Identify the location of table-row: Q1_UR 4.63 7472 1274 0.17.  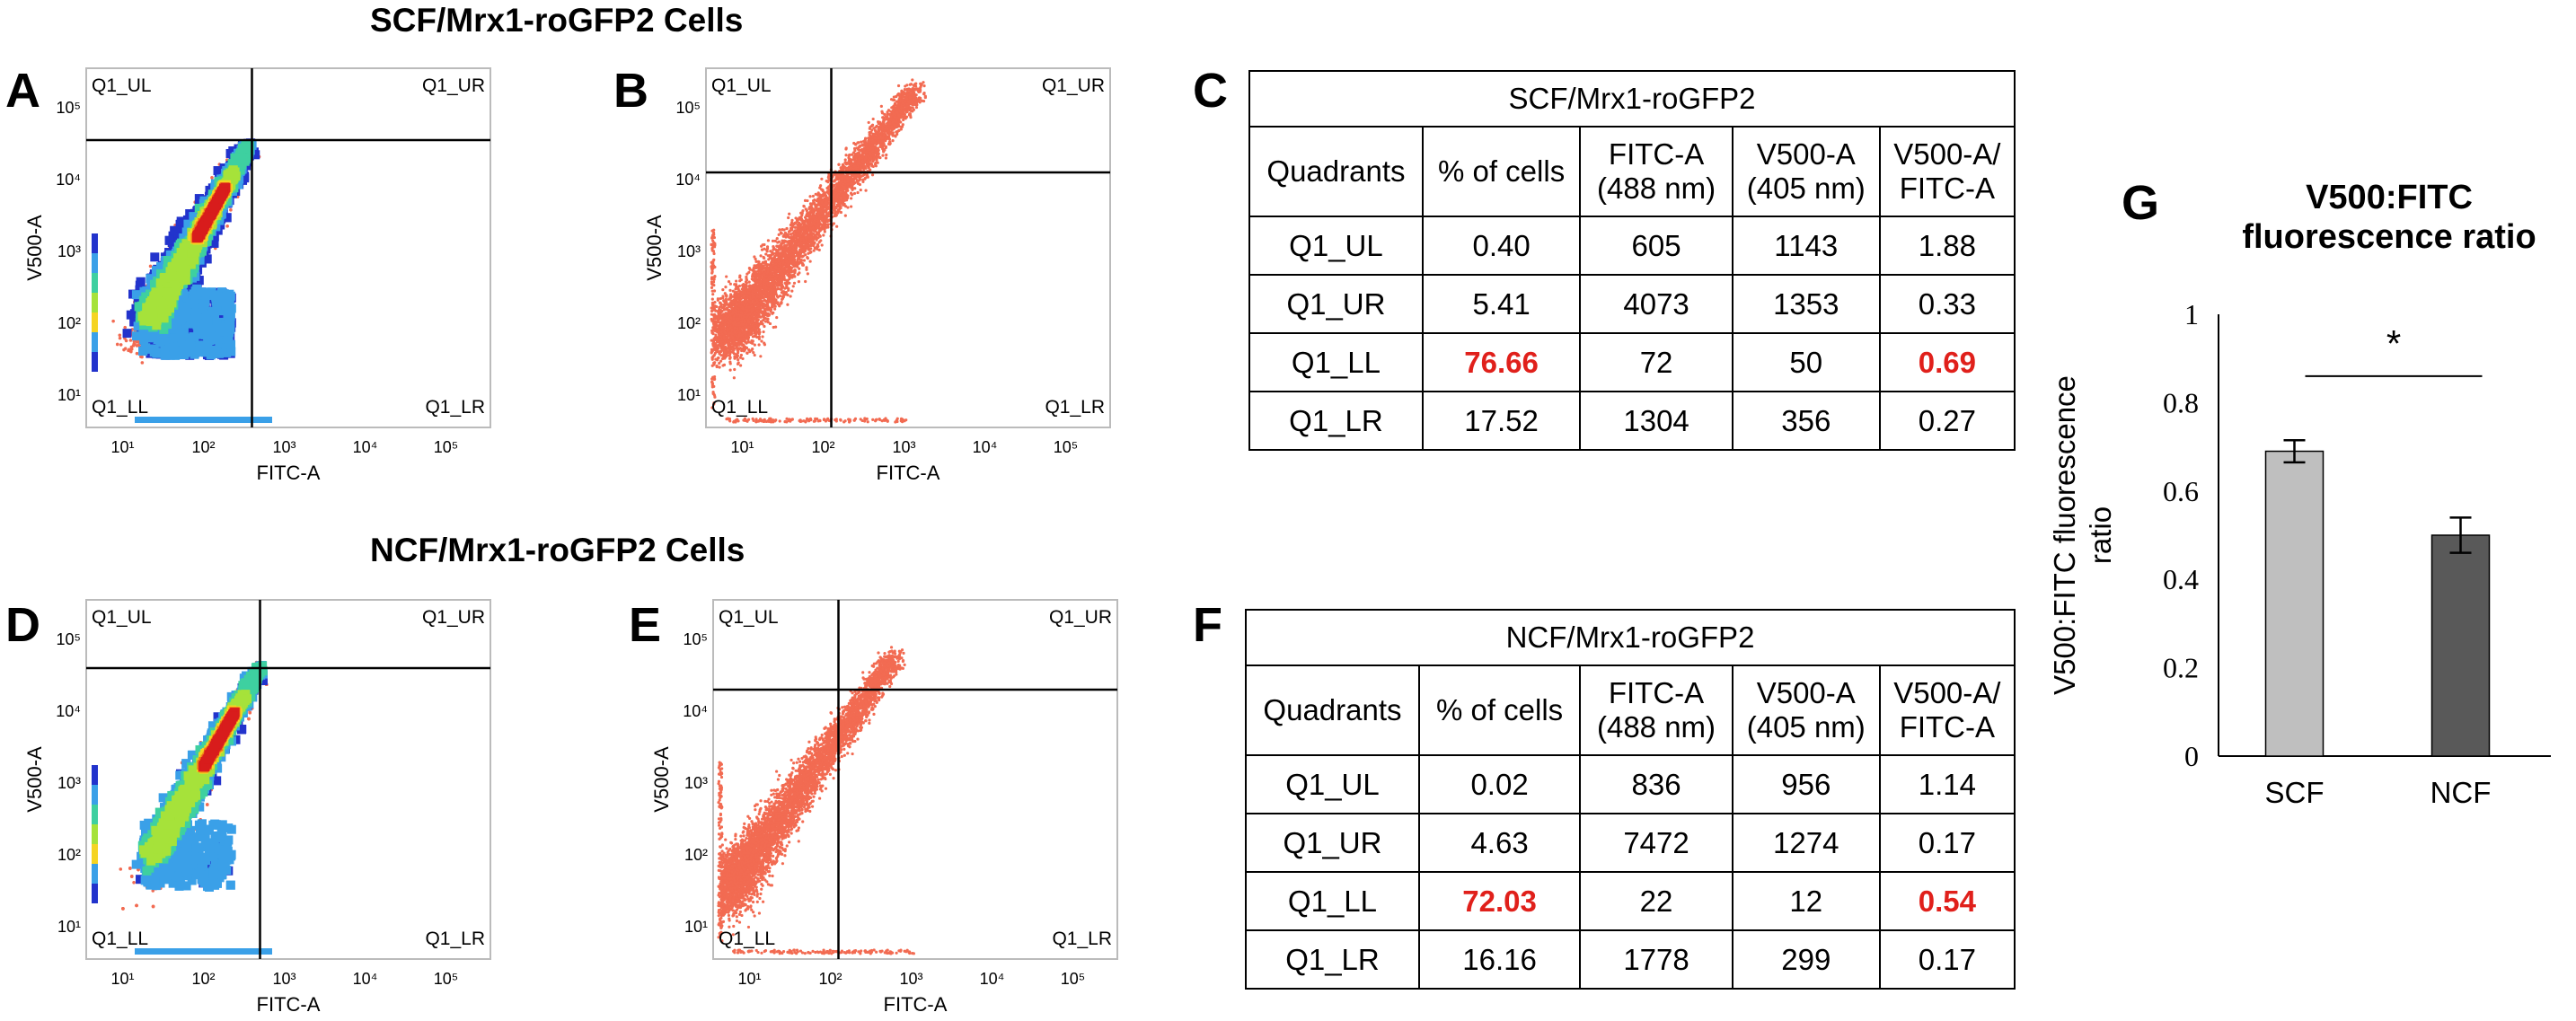
(1630, 843).